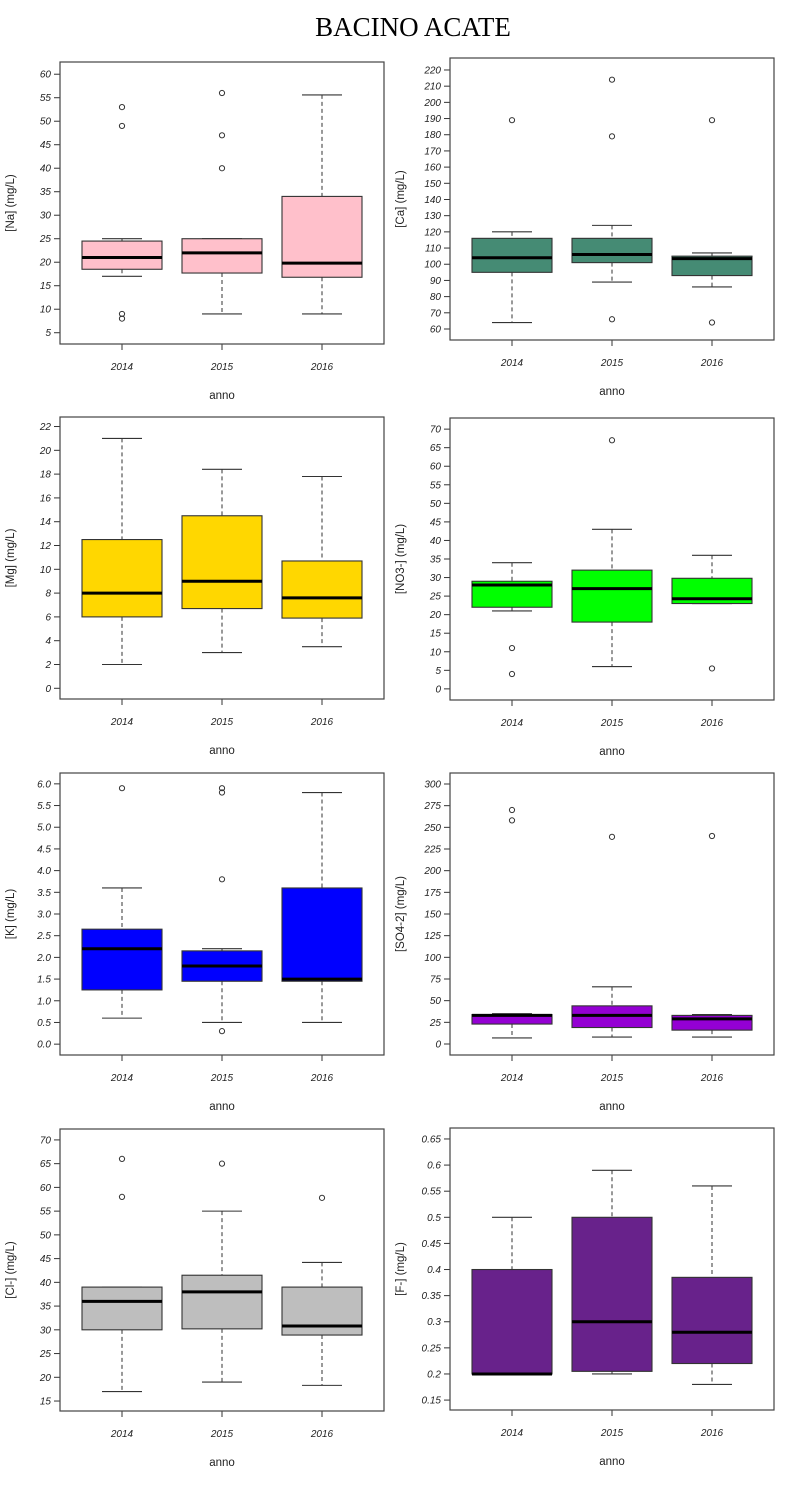 This screenshot has width=805, height=1485. What do you see at coordinates (44, 871) in the screenshot?
I see `y-tick-label: 4.0` at bounding box center [44, 871].